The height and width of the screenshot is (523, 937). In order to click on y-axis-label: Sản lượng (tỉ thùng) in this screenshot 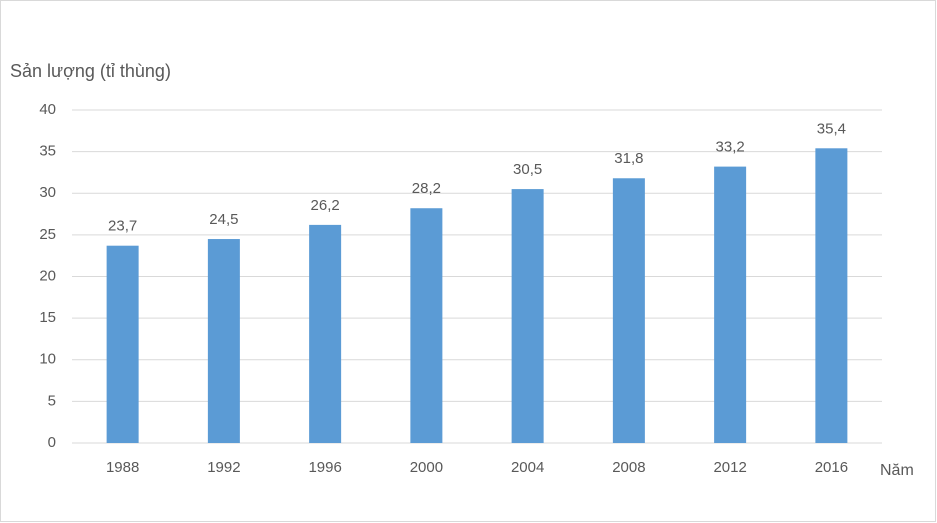, I will do `click(90, 71)`.